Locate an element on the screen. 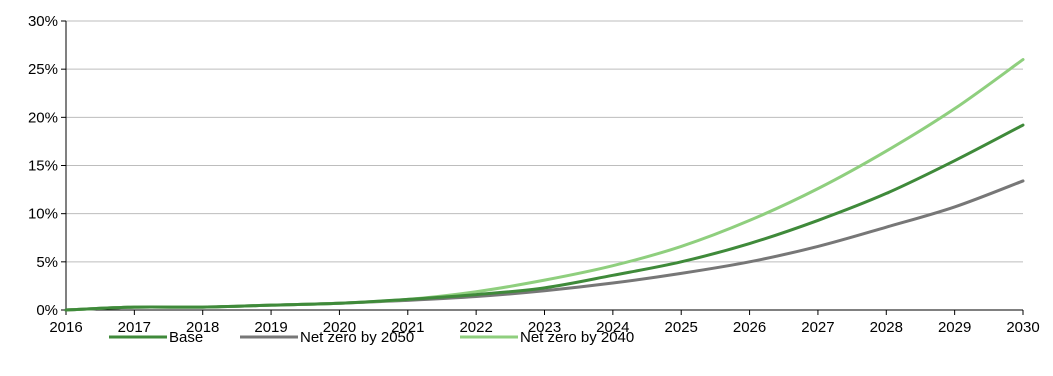 The width and height of the screenshot is (1053, 376). x-tick-label: 2019 is located at coordinates (270, 327).